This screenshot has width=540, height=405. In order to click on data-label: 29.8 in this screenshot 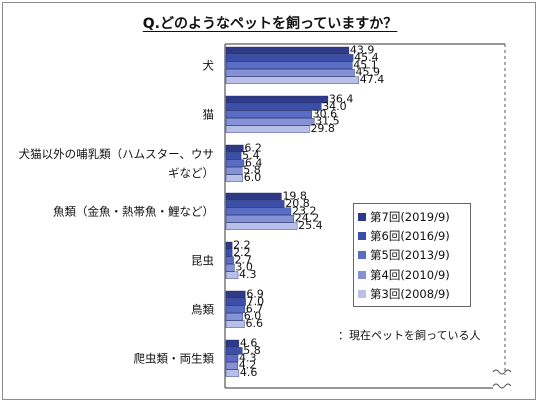, I will do `click(322, 128)`.